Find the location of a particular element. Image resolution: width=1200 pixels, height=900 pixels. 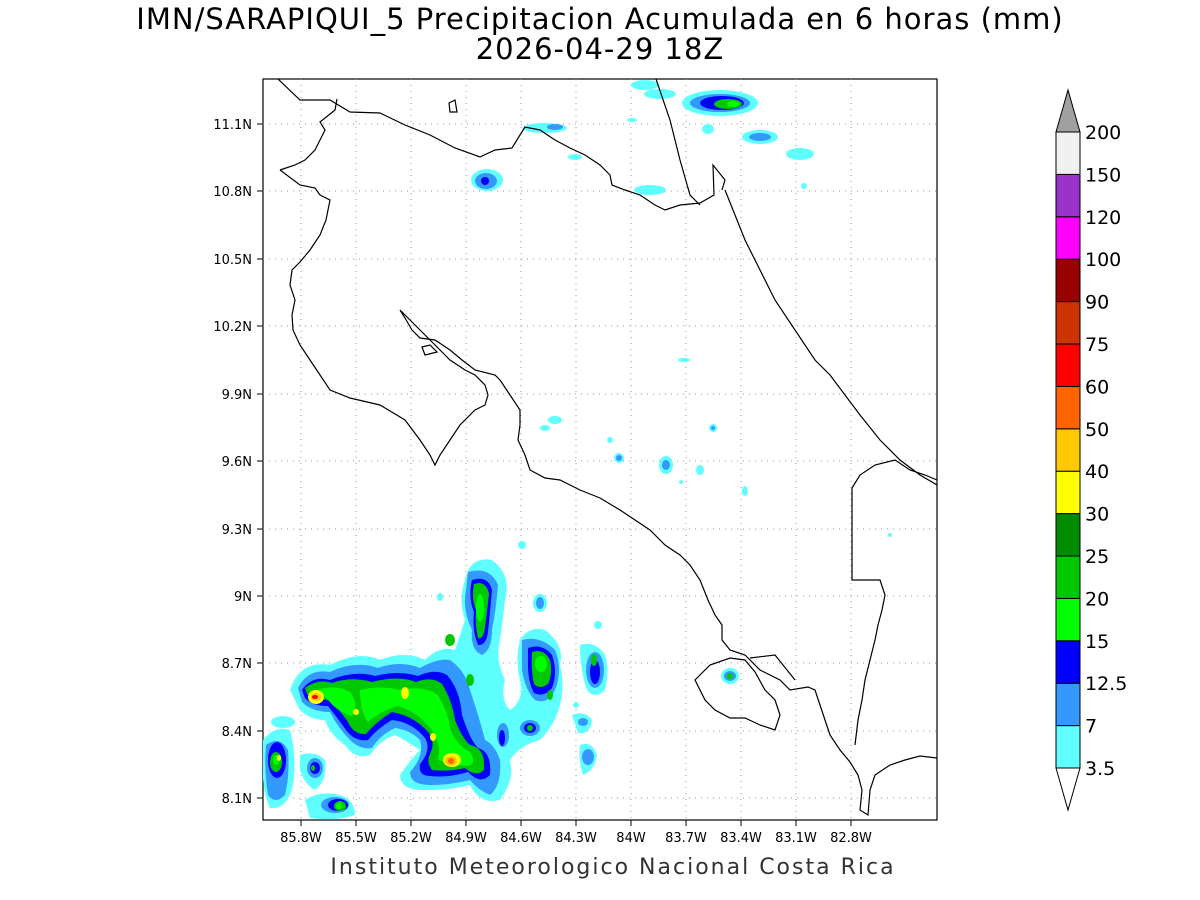

lon-label: 85.8W is located at coordinates (301, 838).